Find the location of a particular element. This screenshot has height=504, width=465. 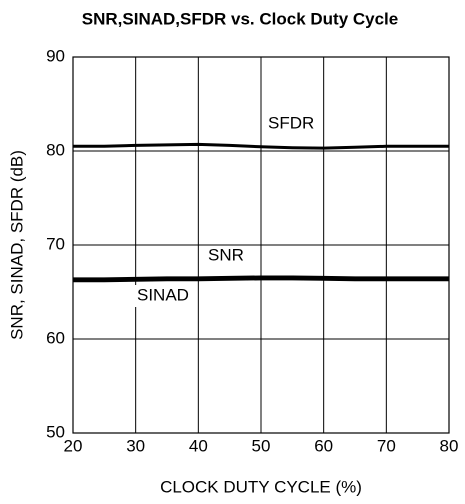

y-axis-label: SNR, SINAD, SFDR (dB) is located at coordinates (16, 245).